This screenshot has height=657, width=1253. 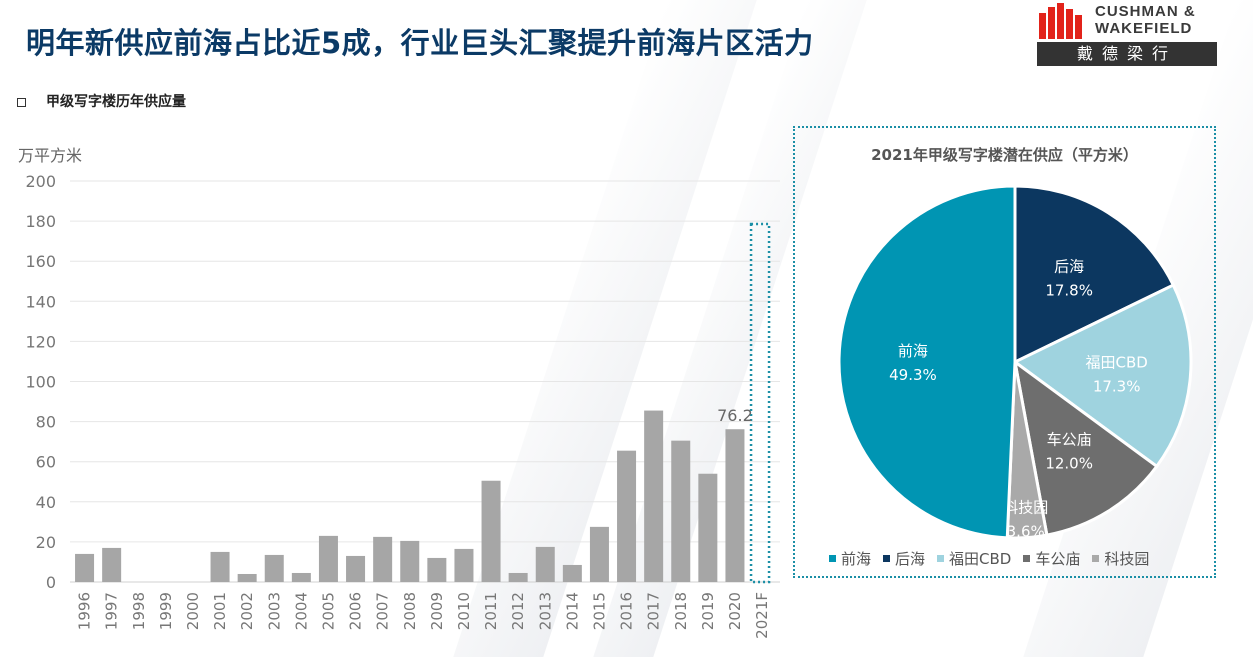 I want to click on x-tick-label: 2020, so click(x=735, y=611).